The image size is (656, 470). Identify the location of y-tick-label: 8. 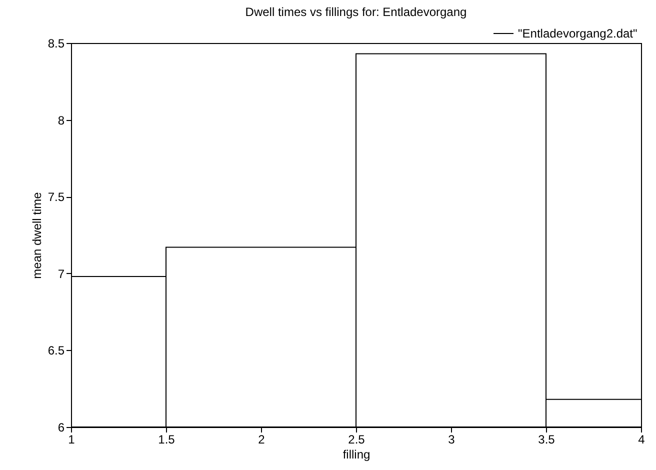
(61, 120).